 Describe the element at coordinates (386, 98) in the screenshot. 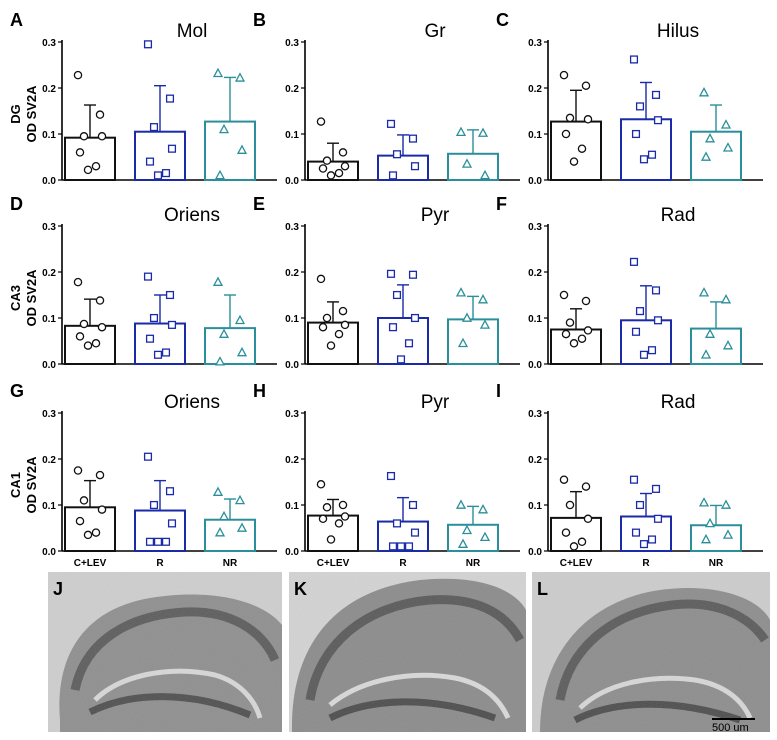

I see `chart-panel-b: B Gr 0.0 0.1 0.2 0.3` at that location.